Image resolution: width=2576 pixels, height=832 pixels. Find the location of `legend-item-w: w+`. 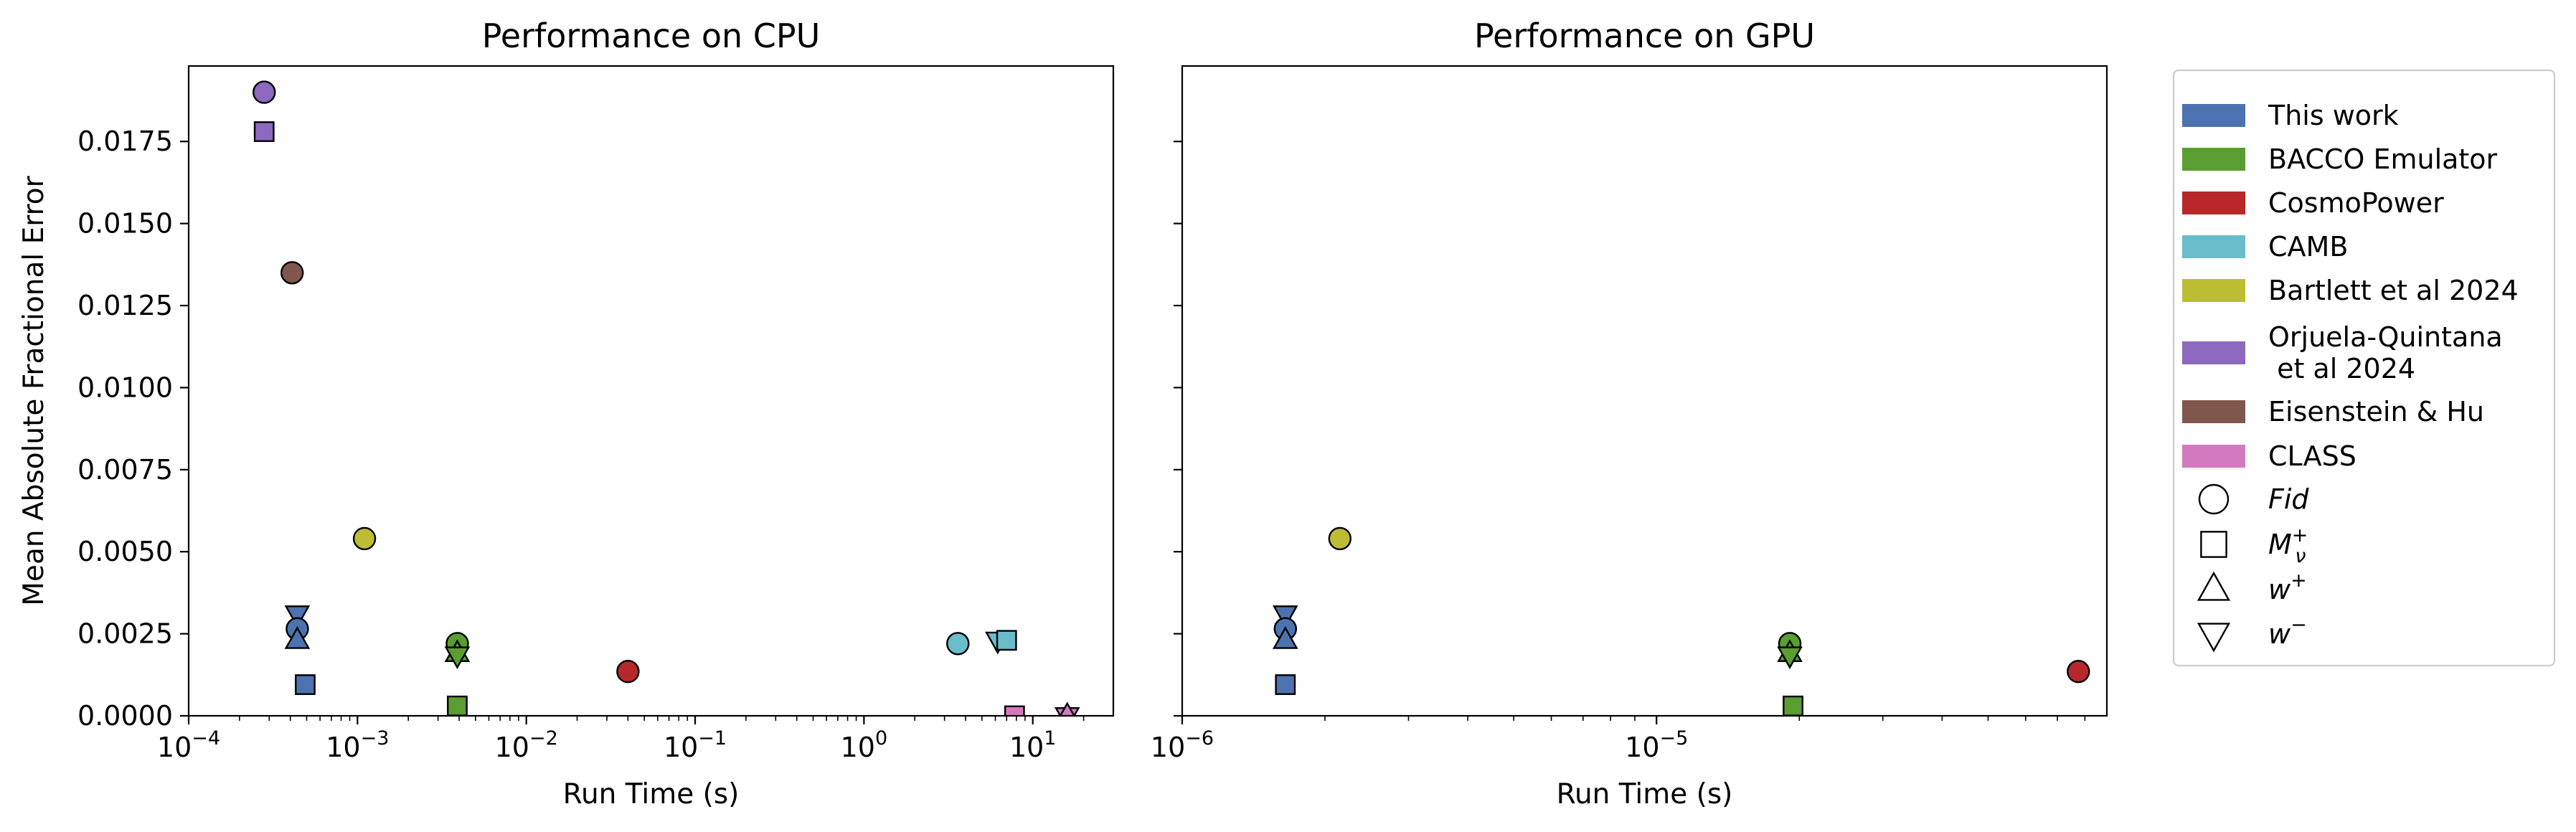

legend-item-w: w+ is located at coordinates (2252, 587).